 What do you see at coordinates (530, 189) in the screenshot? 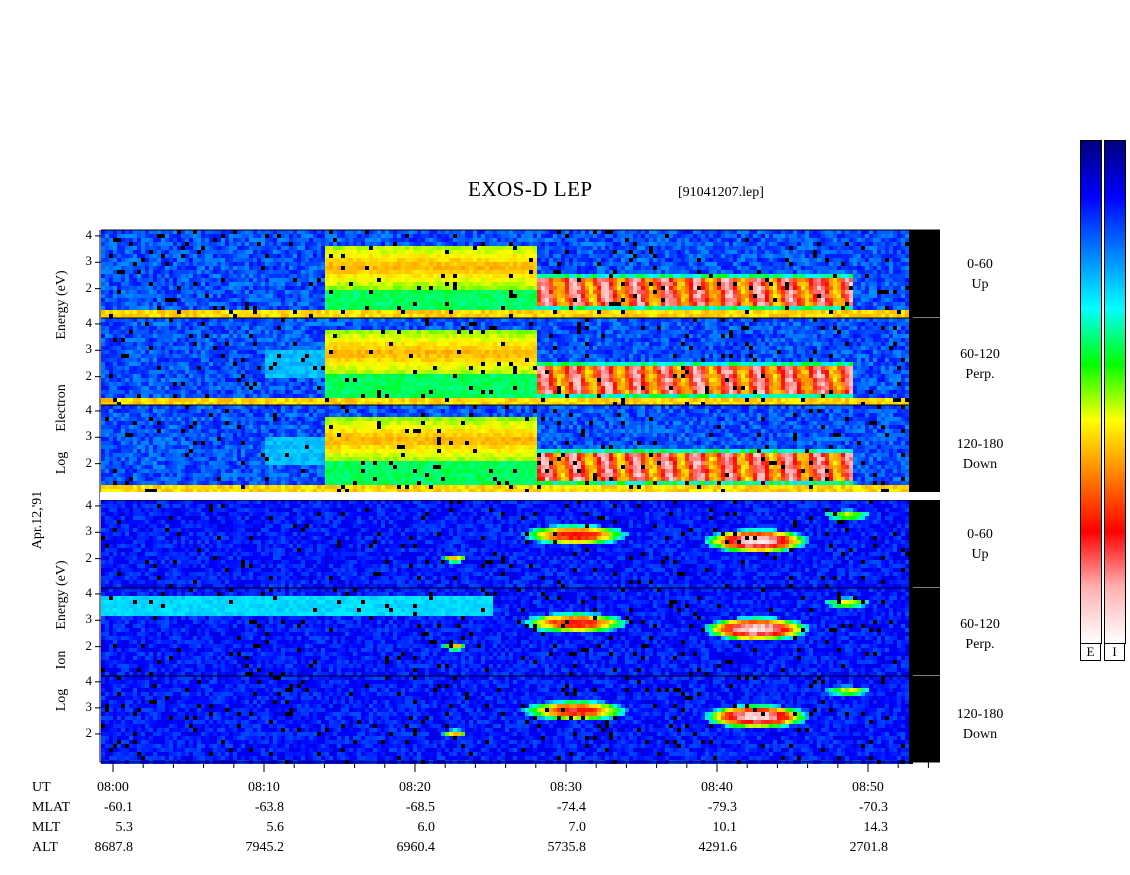
I see `chart-title: EXOS-D LEP` at bounding box center [530, 189].